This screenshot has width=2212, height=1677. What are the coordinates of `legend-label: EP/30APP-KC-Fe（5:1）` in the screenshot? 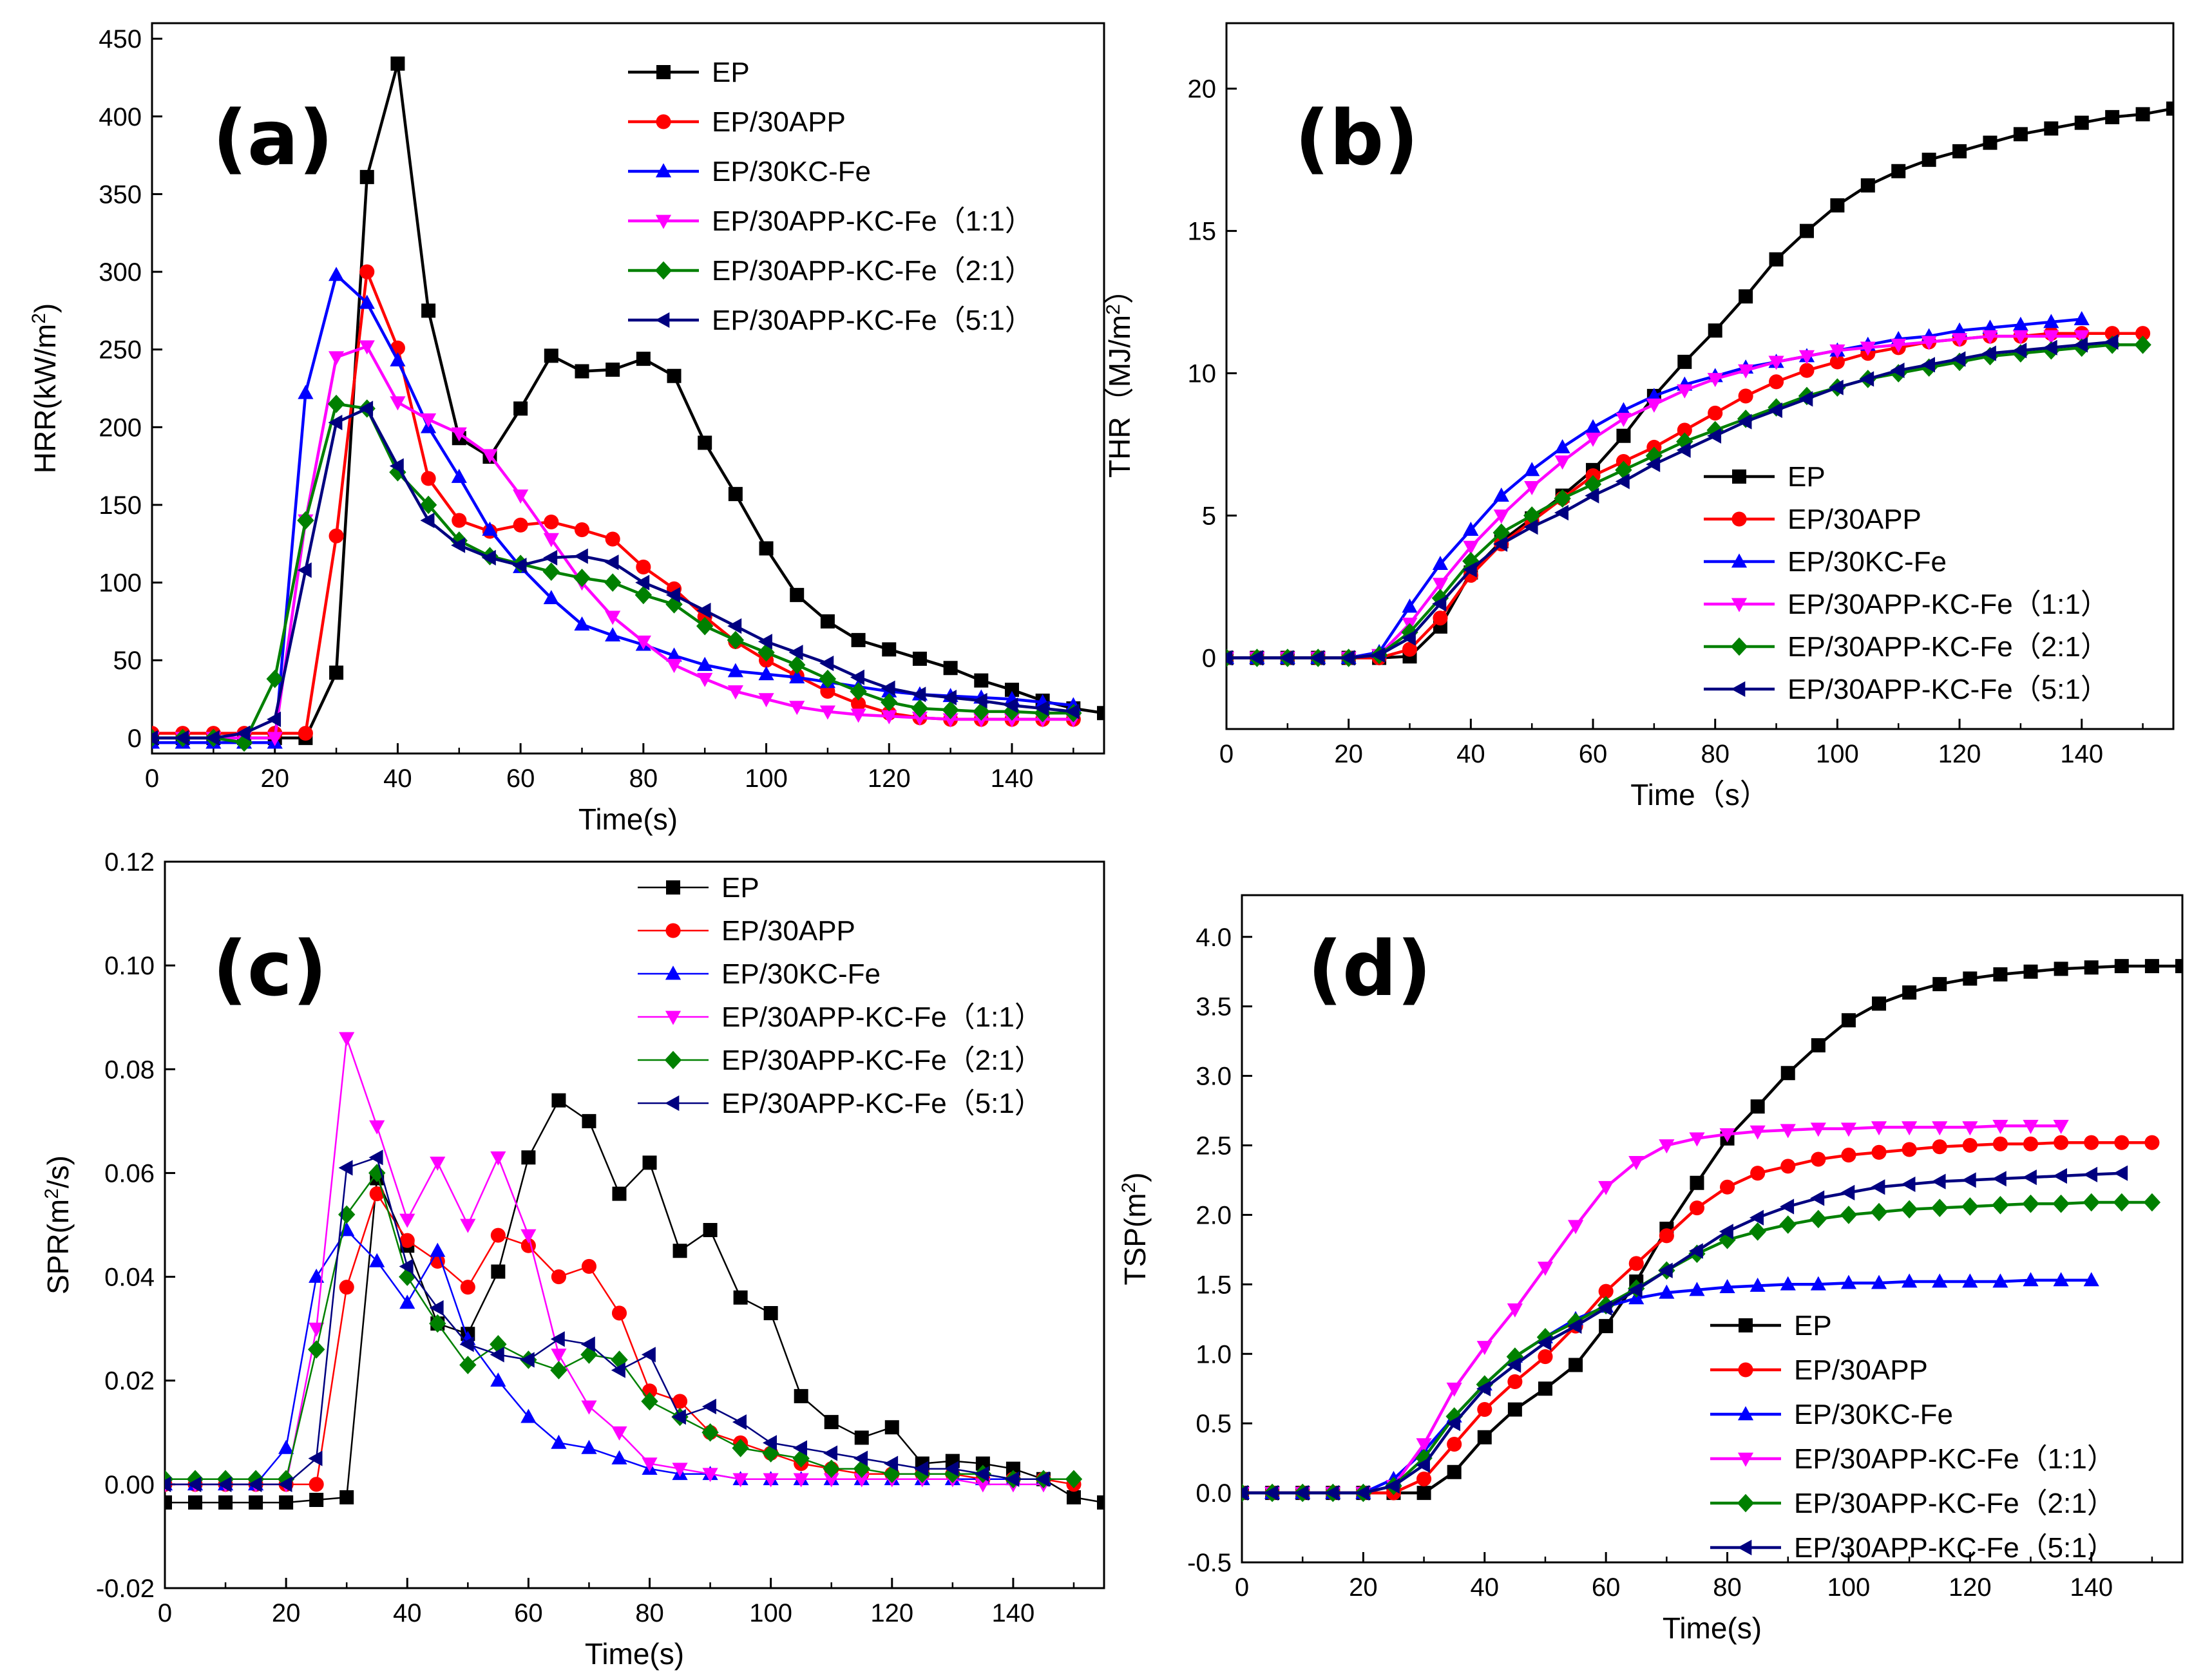 It's located at (1954, 1548).